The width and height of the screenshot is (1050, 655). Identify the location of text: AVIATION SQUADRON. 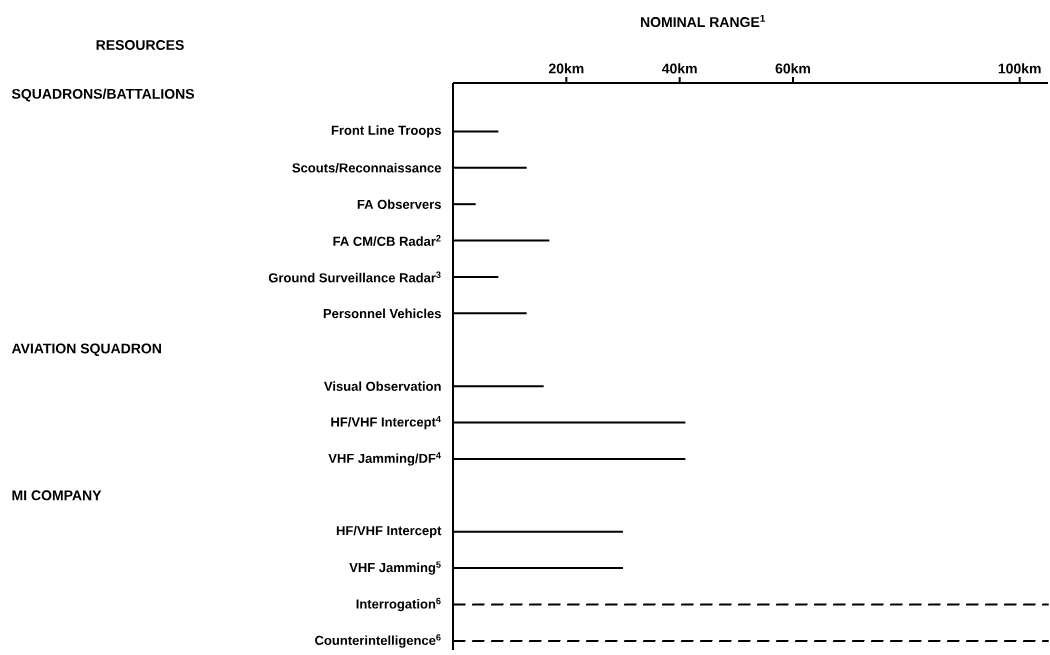
(86, 350).